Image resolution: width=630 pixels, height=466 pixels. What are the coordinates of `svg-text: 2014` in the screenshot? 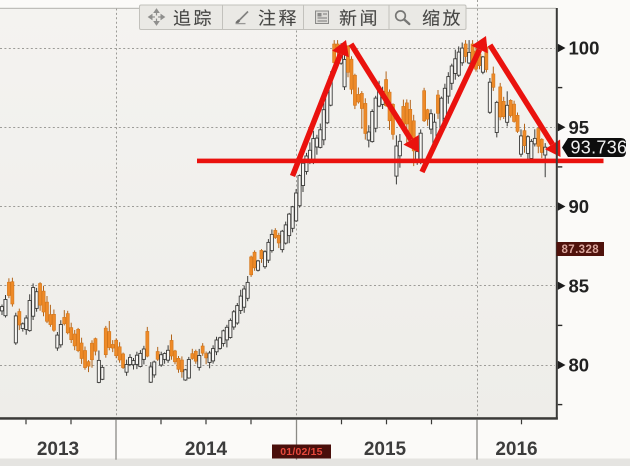 It's located at (206, 449).